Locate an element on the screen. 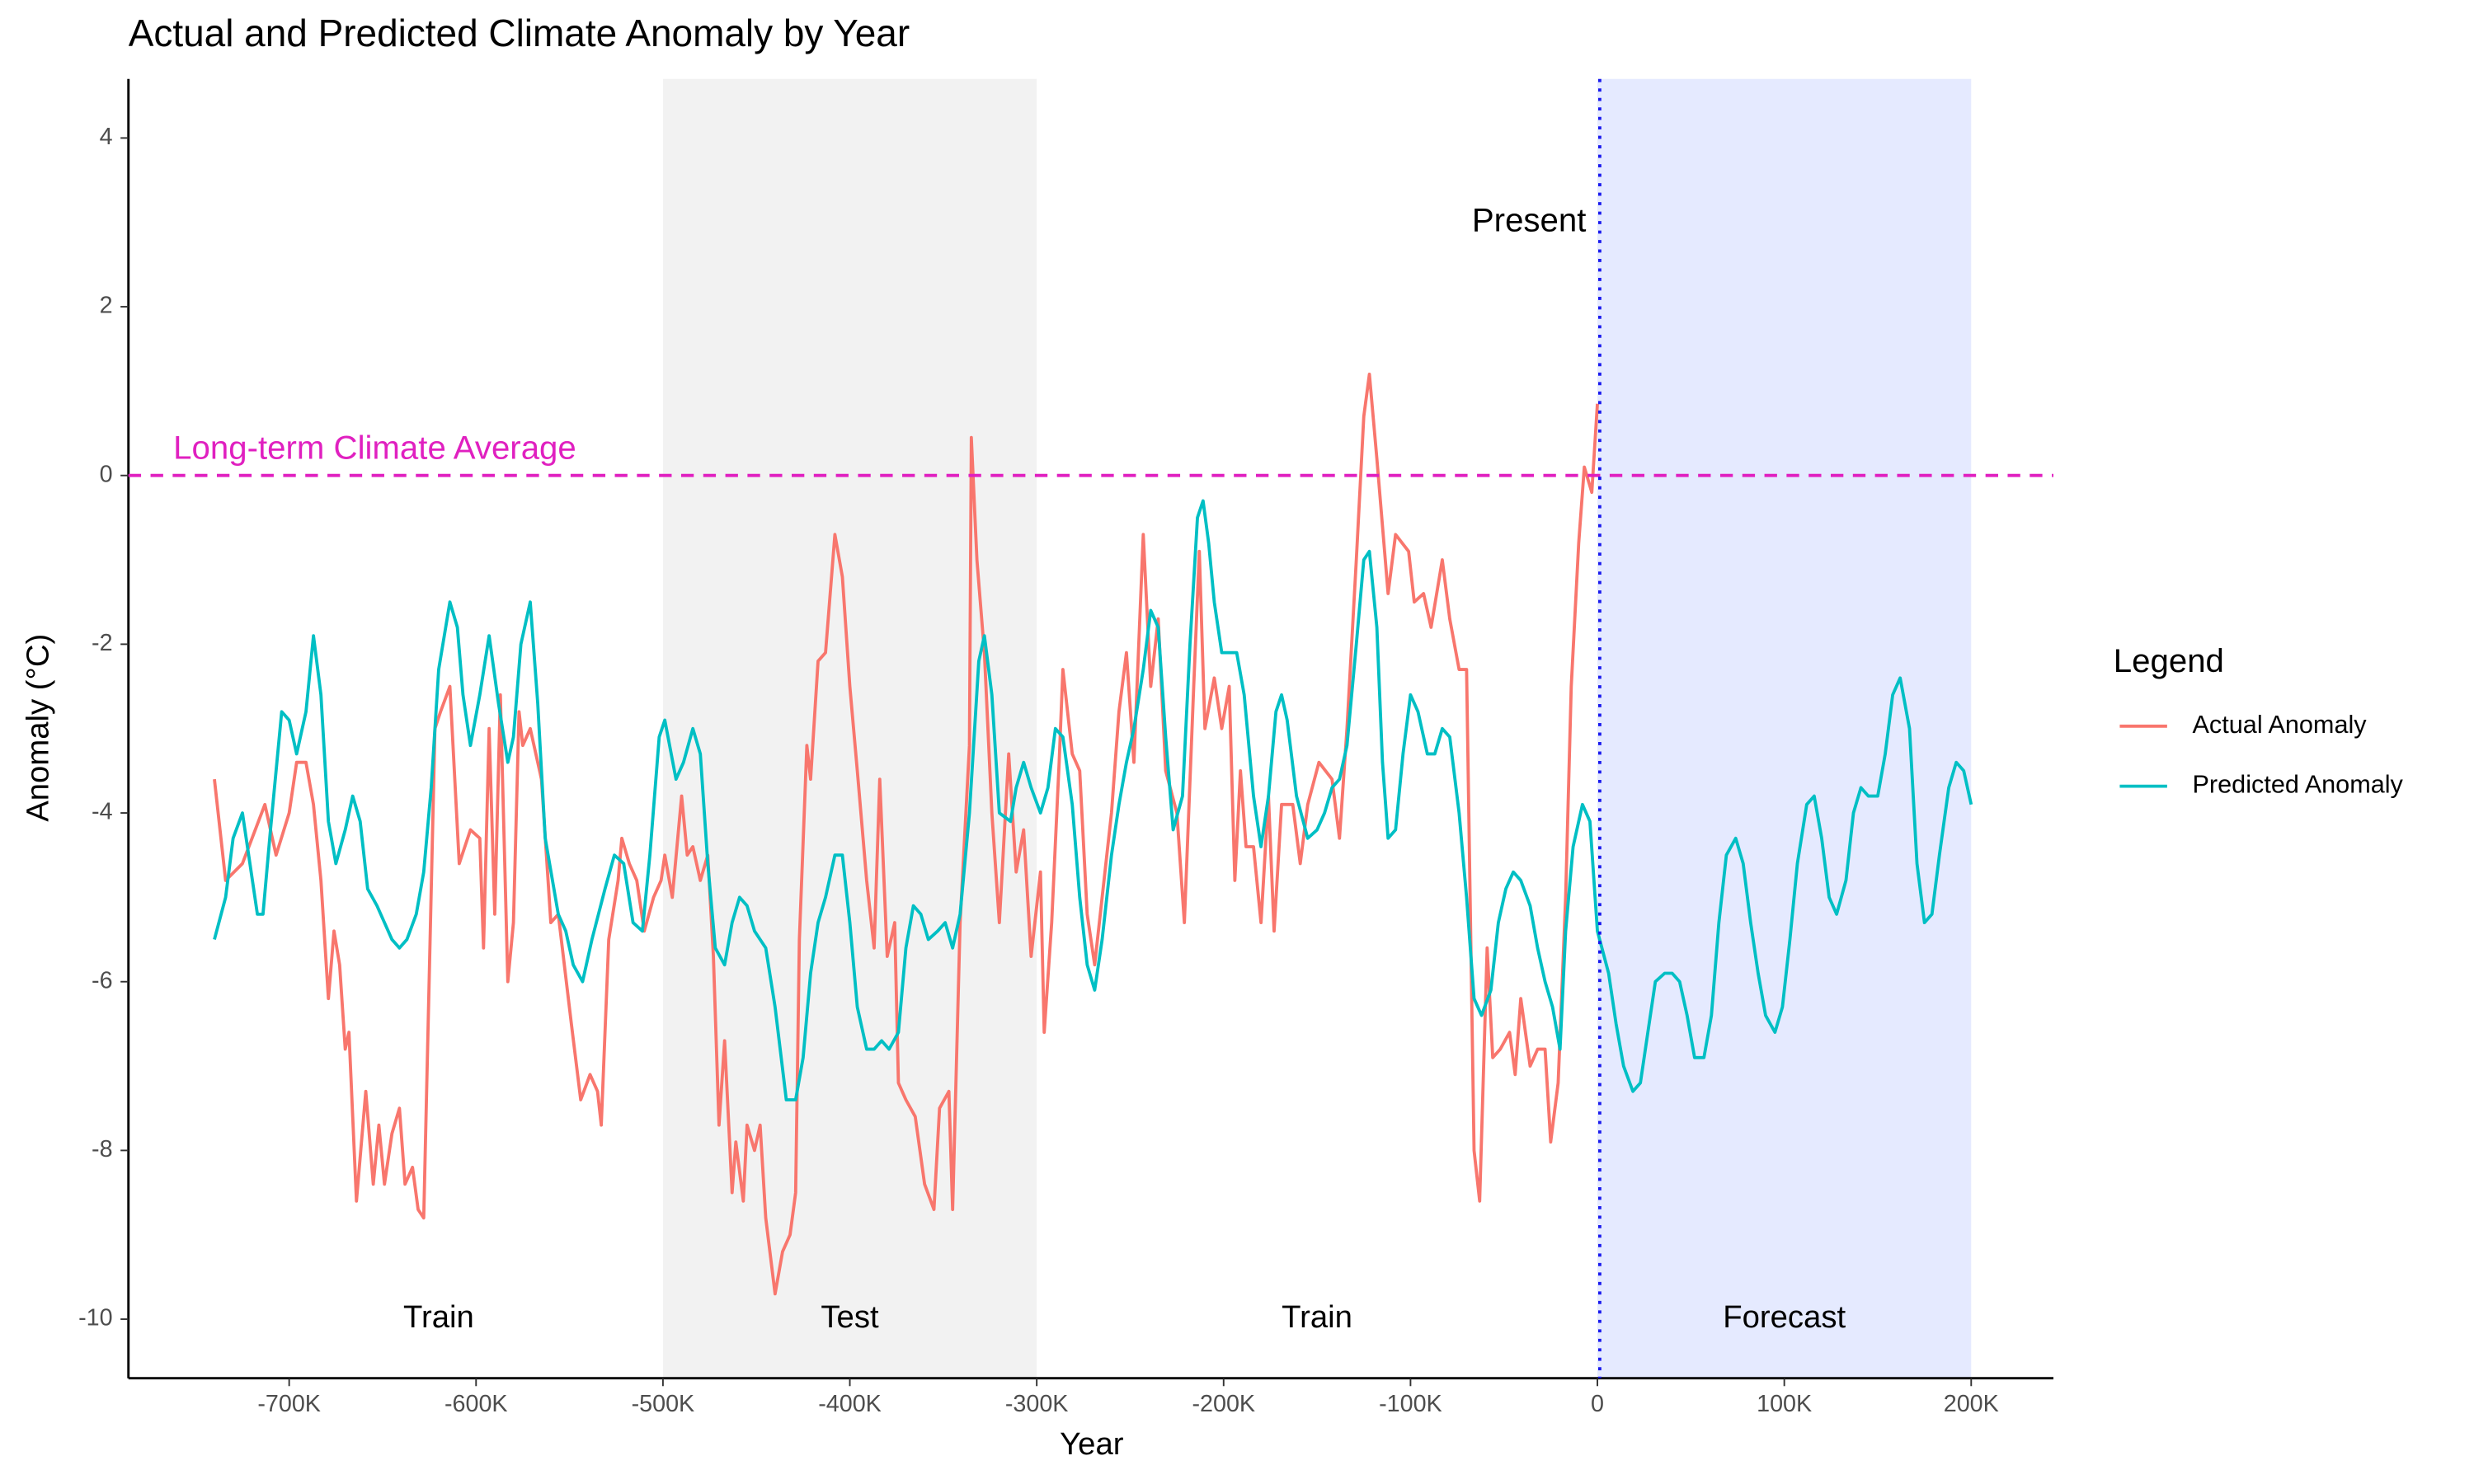  y-tick-label: 2 is located at coordinates (106, 306).